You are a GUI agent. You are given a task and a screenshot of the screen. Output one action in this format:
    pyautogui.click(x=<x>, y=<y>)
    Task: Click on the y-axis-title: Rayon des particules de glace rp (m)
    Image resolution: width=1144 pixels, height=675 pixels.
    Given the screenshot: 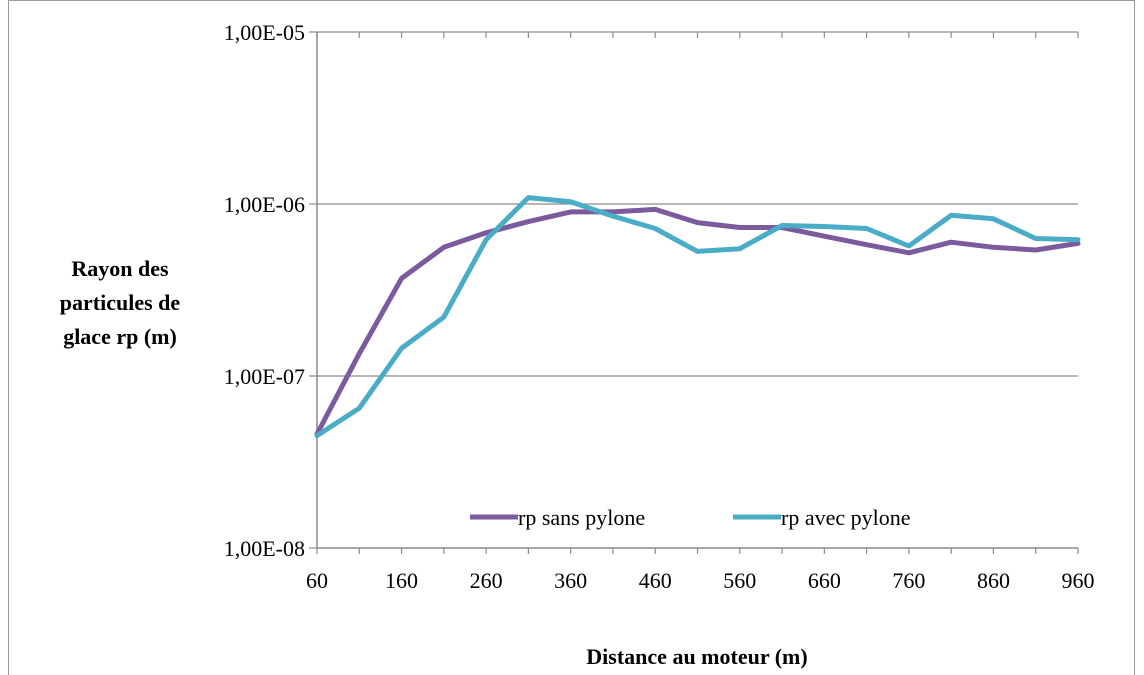 What is the action you would take?
    pyautogui.click(x=120, y=302)
    